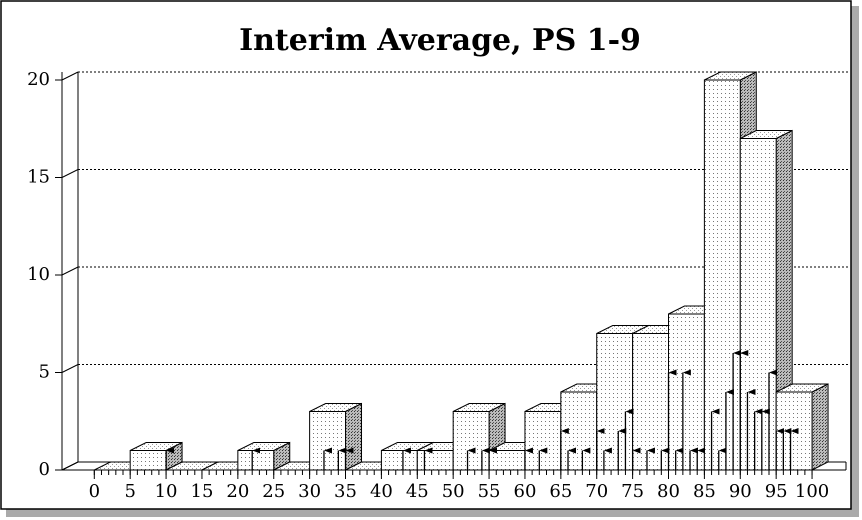  I want to click on x-tick-label: 30, so click(309, 491).